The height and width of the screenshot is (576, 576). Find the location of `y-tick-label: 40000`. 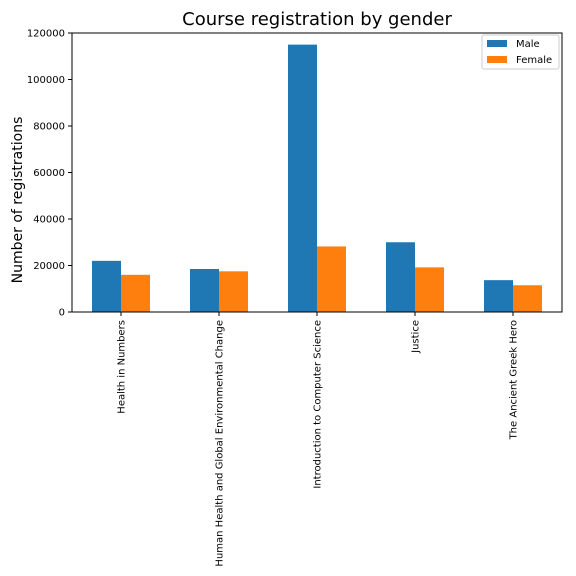

y-tick-label: 40000 is located at coordinates (49, 220).